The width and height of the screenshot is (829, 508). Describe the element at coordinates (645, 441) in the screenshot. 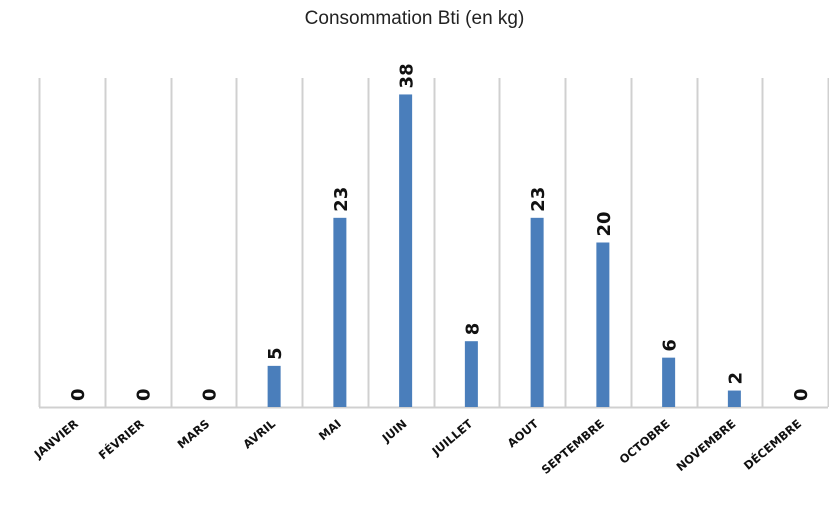

I see `x-tick-label: OCTOBRE` at that location.